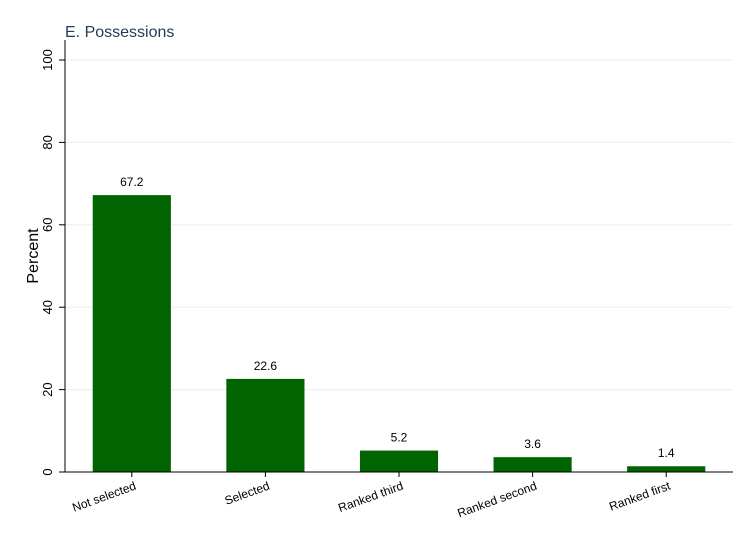 Image resolution: width=750 pixels, height=550 pixels. I want to click on x-tick-label: Not selected, so click(103, 497).